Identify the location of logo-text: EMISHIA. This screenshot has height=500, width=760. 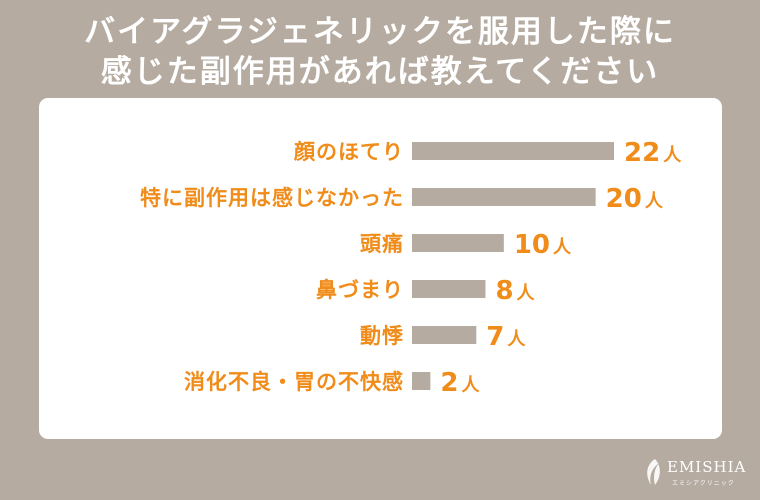
(707, 467).